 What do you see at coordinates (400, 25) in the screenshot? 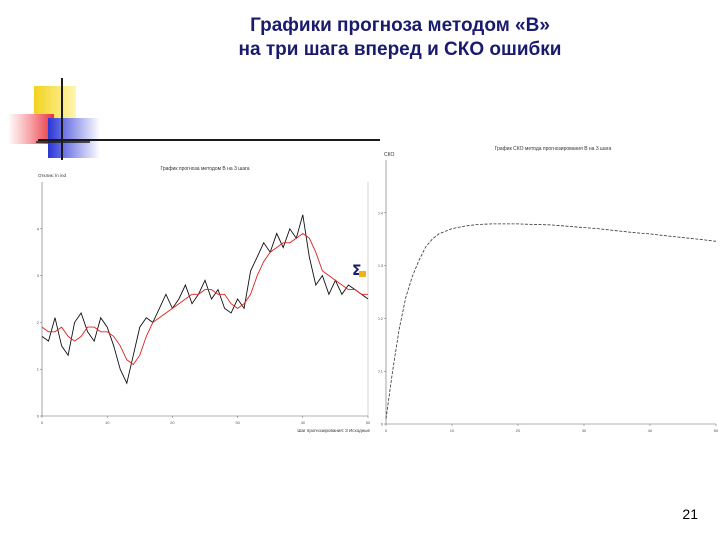
I see `slide-title-line1: Графики прогноза методом «B»` at bounding box center [400, 25].